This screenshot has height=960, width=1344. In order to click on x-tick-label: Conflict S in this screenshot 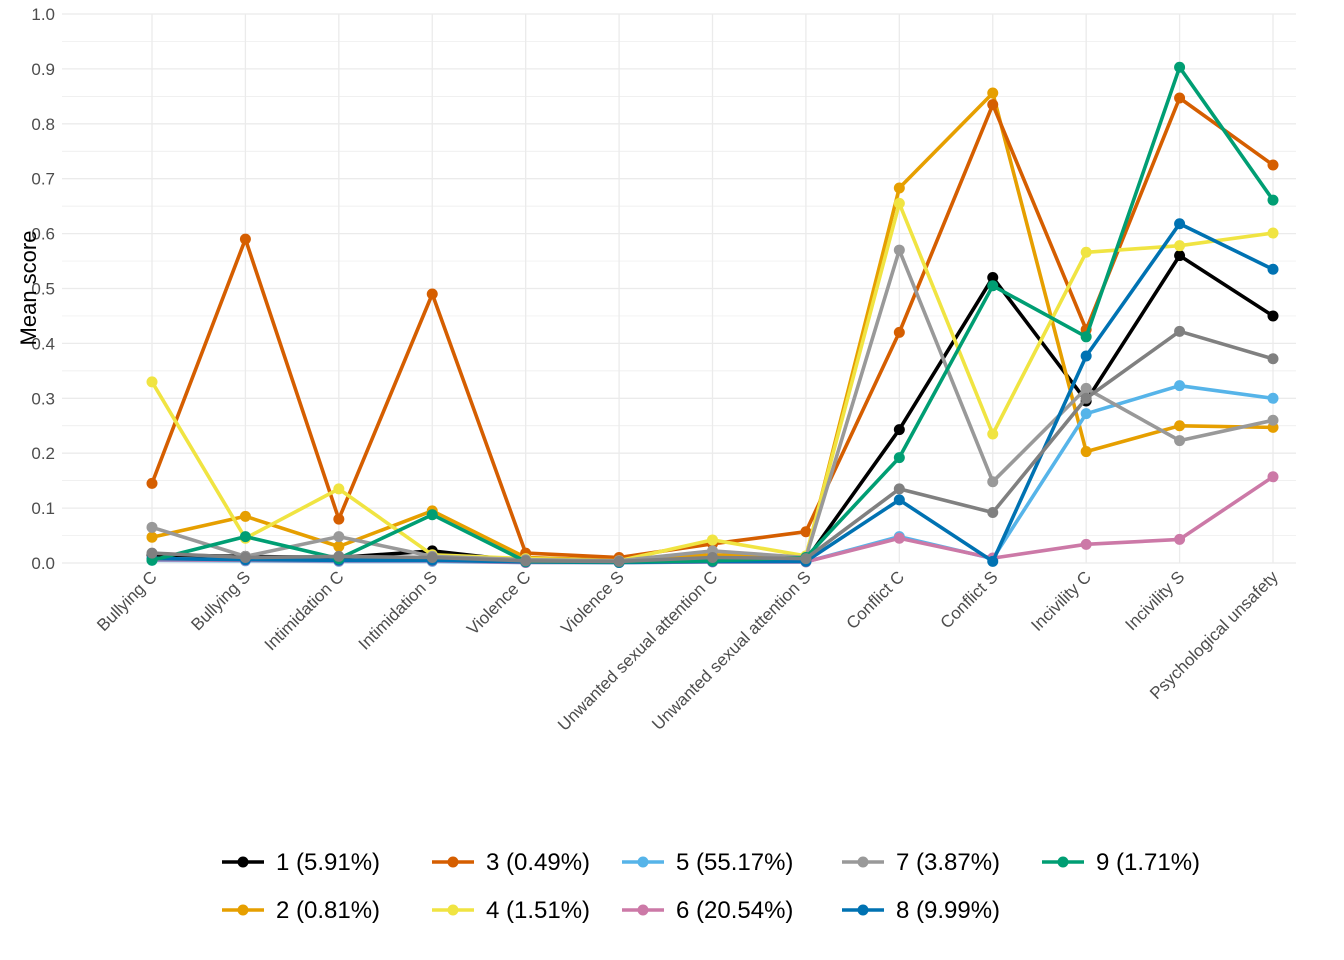, I will do `click(969, 599)`.